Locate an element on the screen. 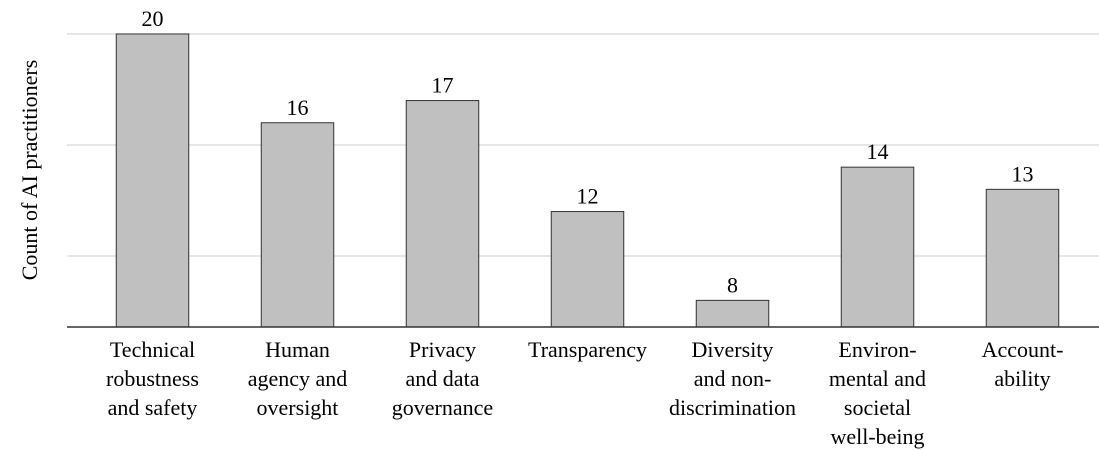 The width and height of the screenshot is (1099, 450). x-tick-label: agency and is located at coordinates (298, 378).